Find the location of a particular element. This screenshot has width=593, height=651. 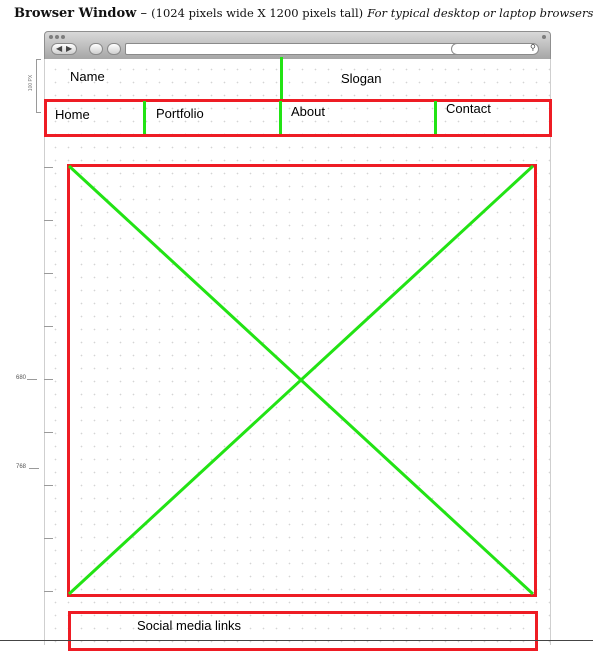

title-dimensions: (1024 pixels wide X 1200 pixels tall) is located at coordinates (257, 13).